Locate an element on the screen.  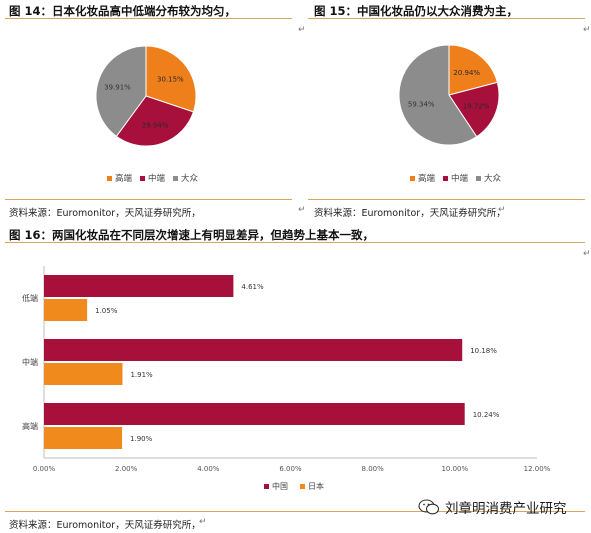
x-tick-label: 2.00% is located at coordinates (126, 469).